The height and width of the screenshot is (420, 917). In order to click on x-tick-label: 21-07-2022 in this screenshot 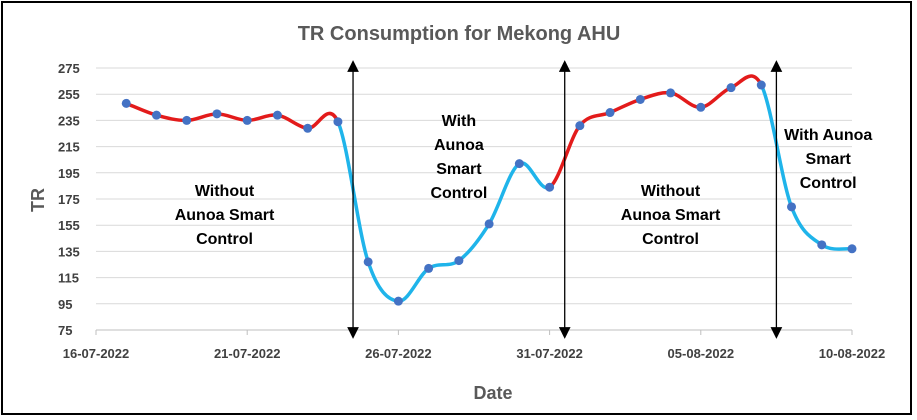, I will do `click(247, 353)`.